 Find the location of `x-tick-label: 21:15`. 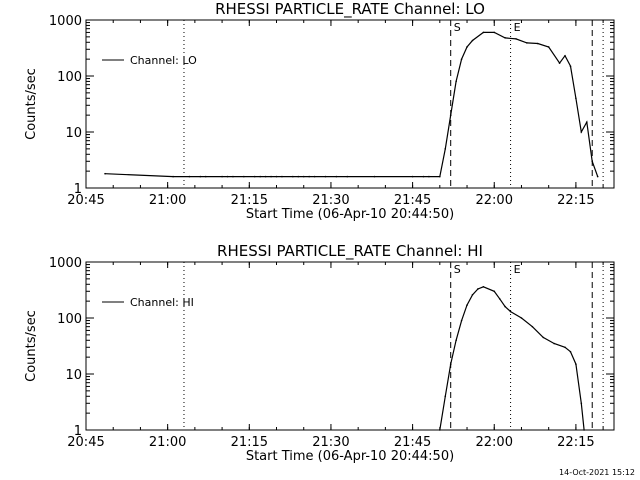

x-tick-label: 21:15 is located at coordinates (249, 200).